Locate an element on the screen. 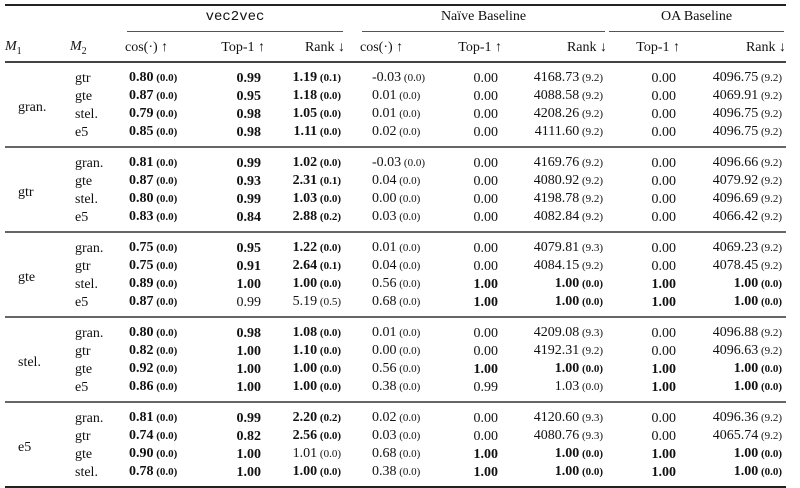  col-v2v-rank: Rank ↓ is located at coordinates (305, 48).